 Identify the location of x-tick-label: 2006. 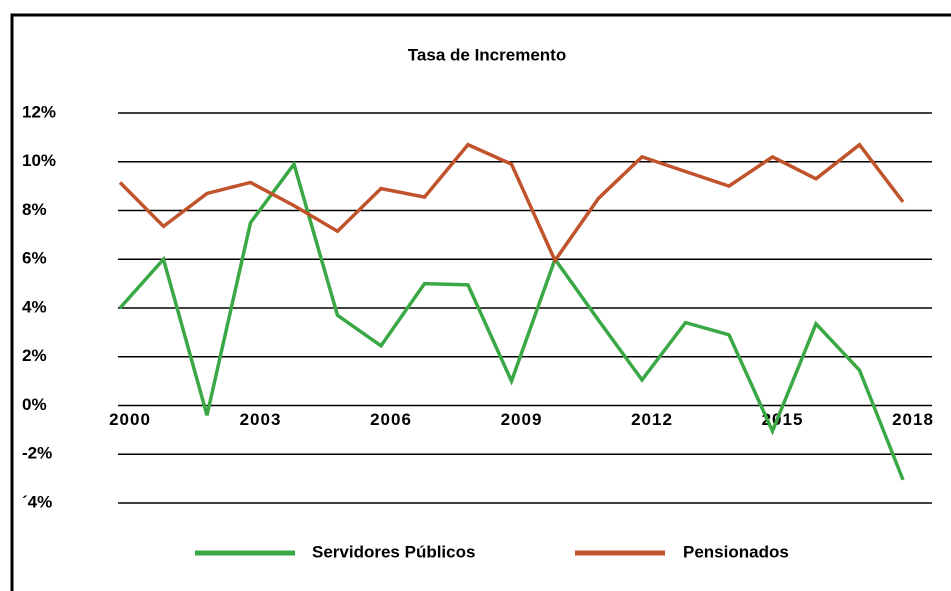
(391, 419).